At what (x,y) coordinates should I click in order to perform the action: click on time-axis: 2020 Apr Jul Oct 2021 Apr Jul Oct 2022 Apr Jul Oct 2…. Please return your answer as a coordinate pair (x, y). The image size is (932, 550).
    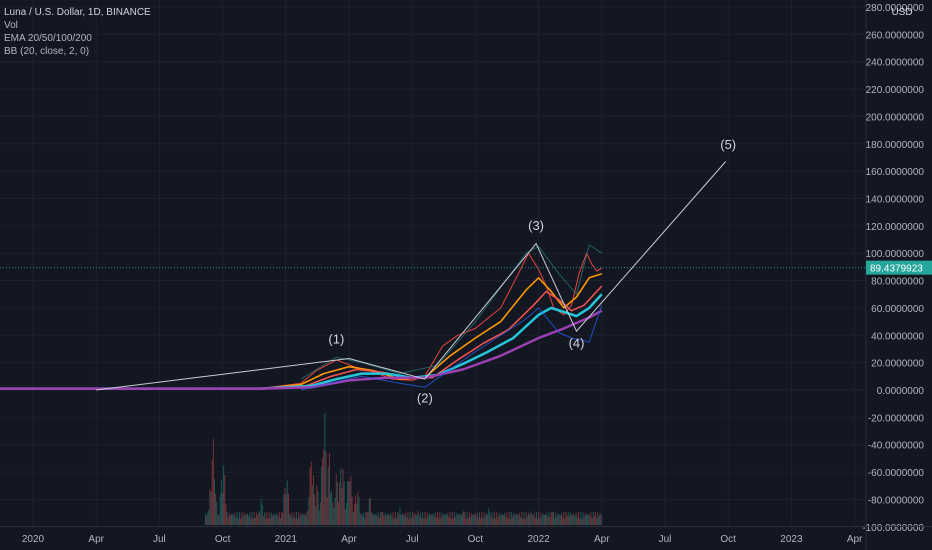
    Looking at the image, I should click on (466, 536).